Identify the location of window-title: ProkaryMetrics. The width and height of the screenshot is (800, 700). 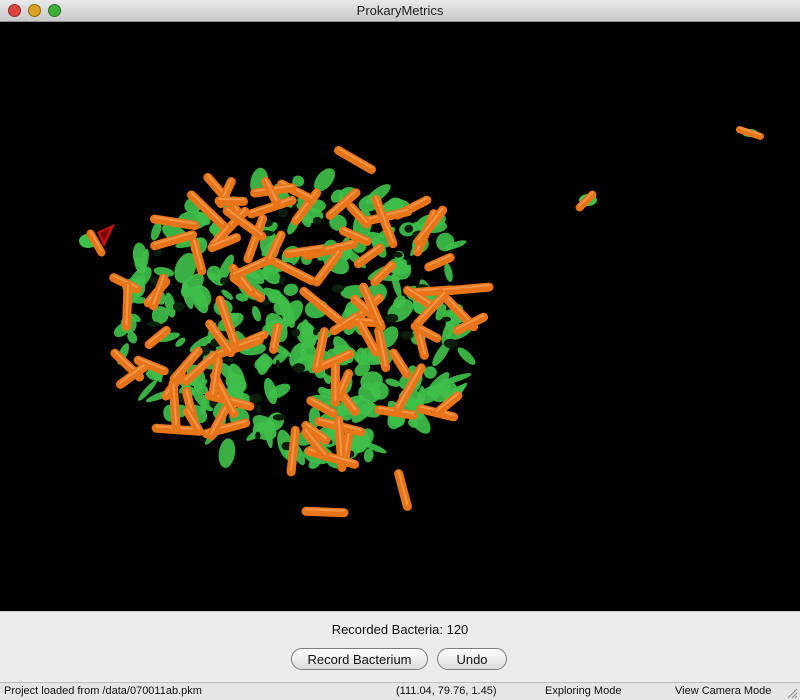
(400, 10).